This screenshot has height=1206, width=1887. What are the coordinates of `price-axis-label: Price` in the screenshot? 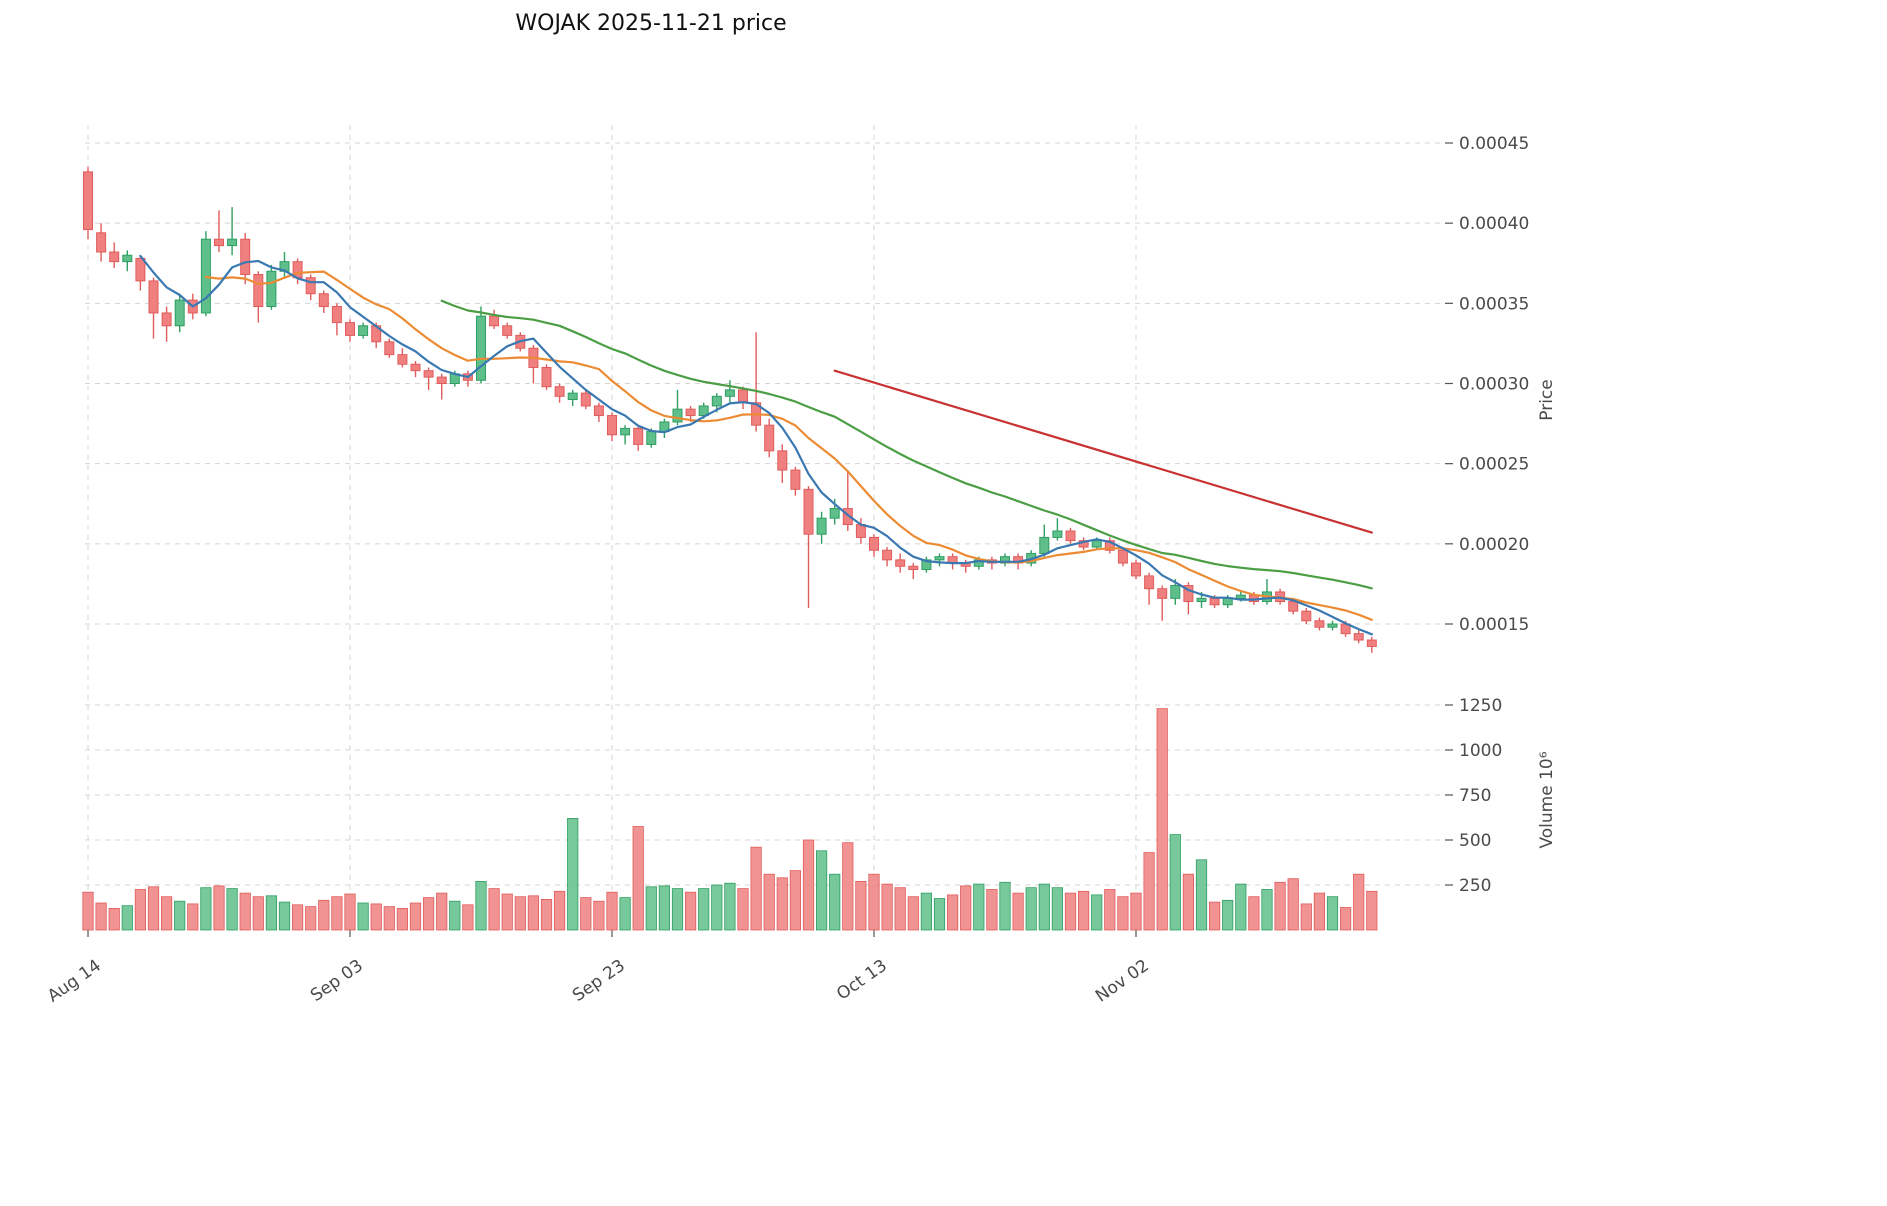 It's located at (1547, 399).